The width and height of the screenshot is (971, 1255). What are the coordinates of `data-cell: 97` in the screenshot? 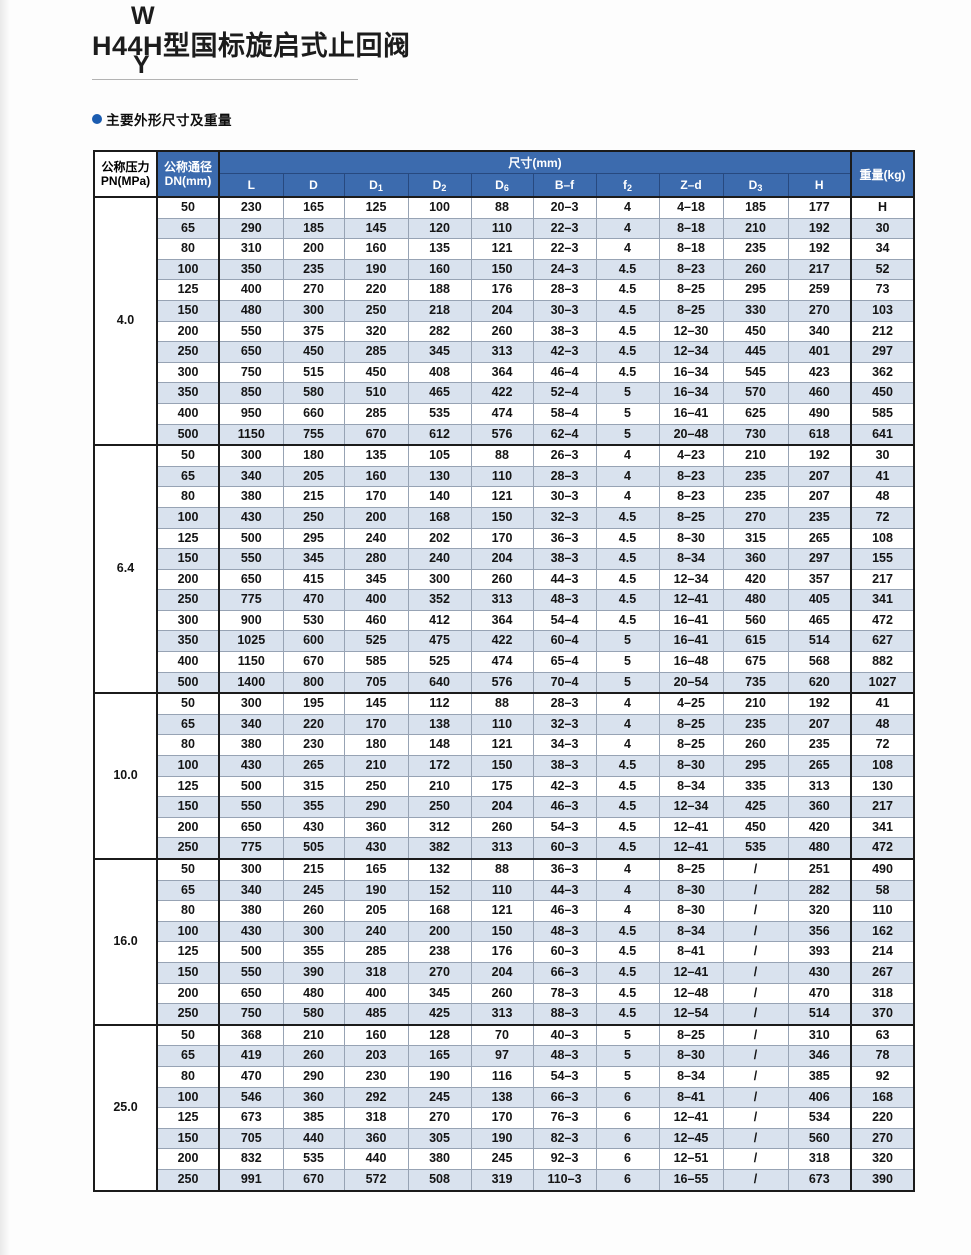 It's located at (502, 1056).